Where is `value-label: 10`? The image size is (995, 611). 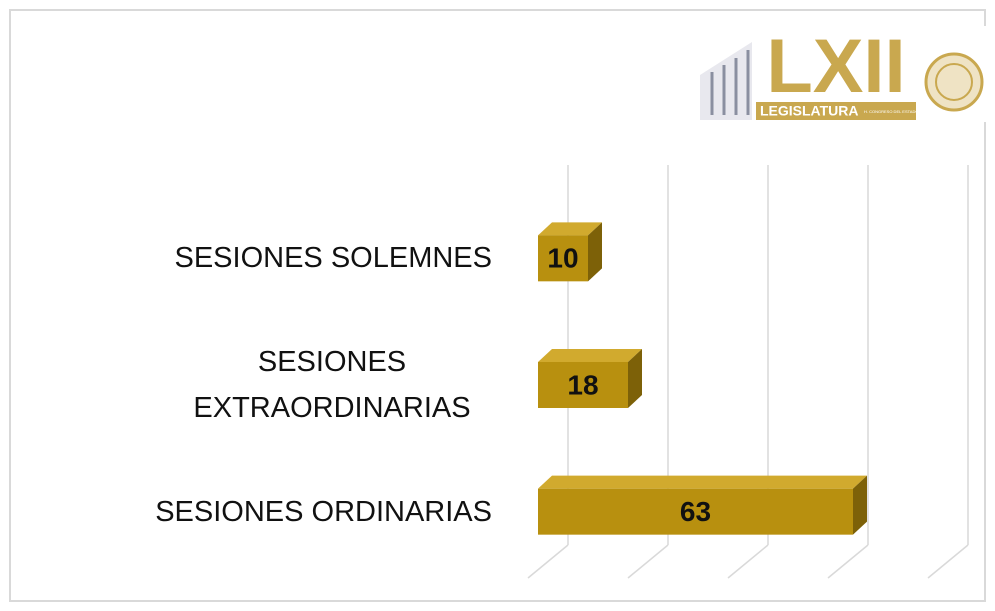 value-label: 10 is located at coordinates (562, 258).